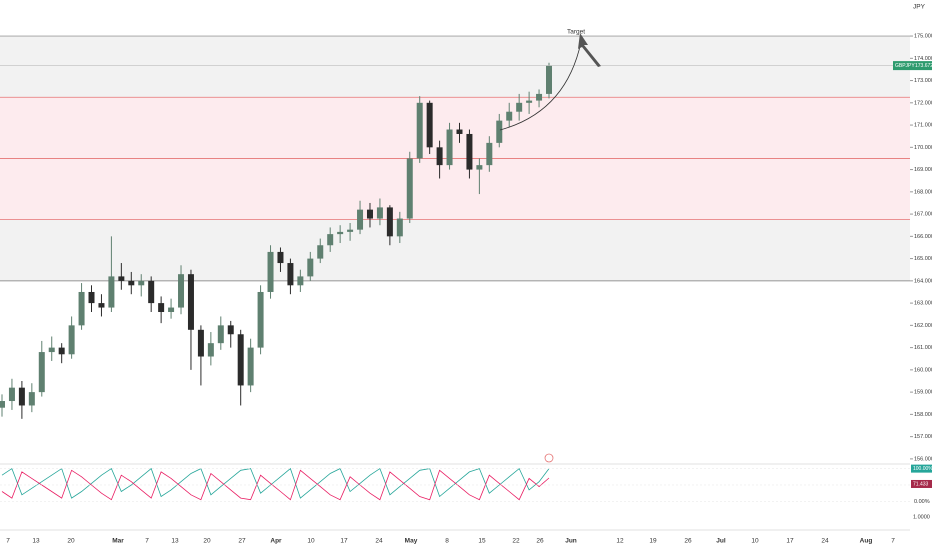 The width and height of the screenshot is (932, 555). What do you see at coordinates (923, 81) in the screenshot?
I see `y-tick-label: 173.000` at bounding box center [923, 81].